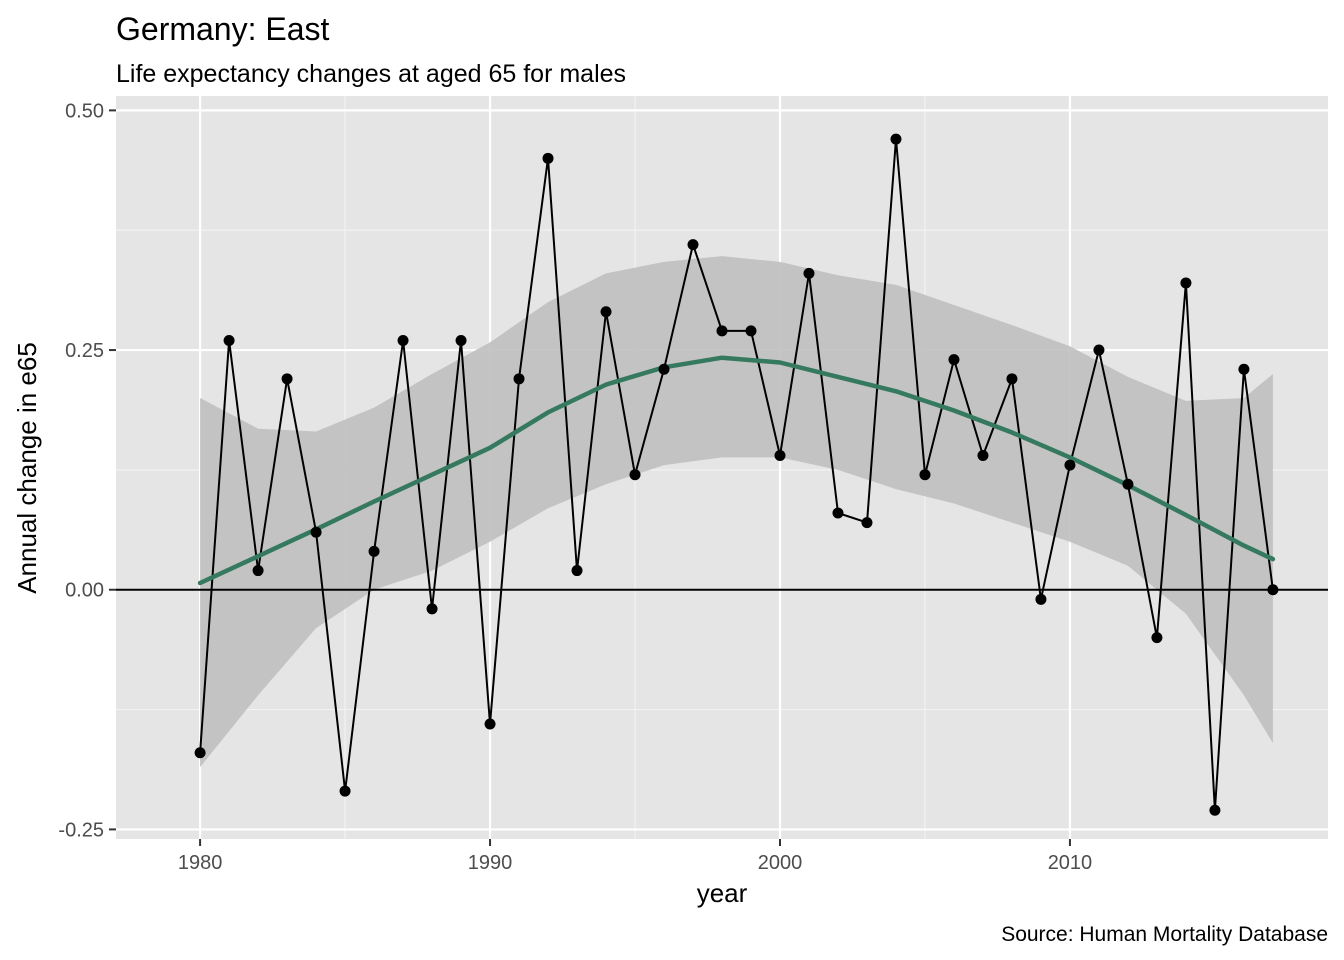  What do you see at coordinates (81, 830) in the screenshot?
I see `y-tick-label: -0.25` at bounding box center [81, 830].